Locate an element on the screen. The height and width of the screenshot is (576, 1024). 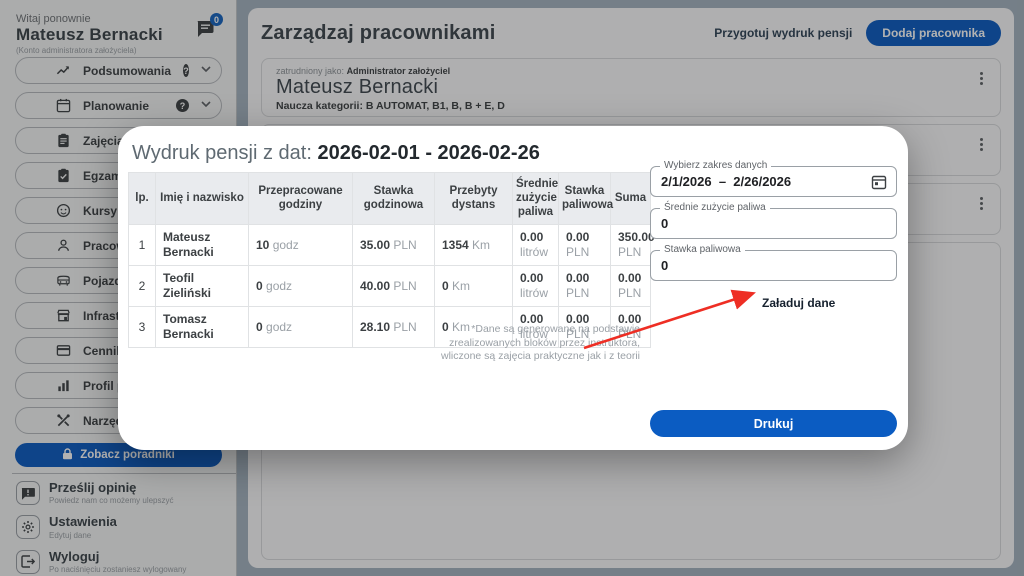
date-range-field: Wybierz zakres danych is located at coordinates (773, 178).